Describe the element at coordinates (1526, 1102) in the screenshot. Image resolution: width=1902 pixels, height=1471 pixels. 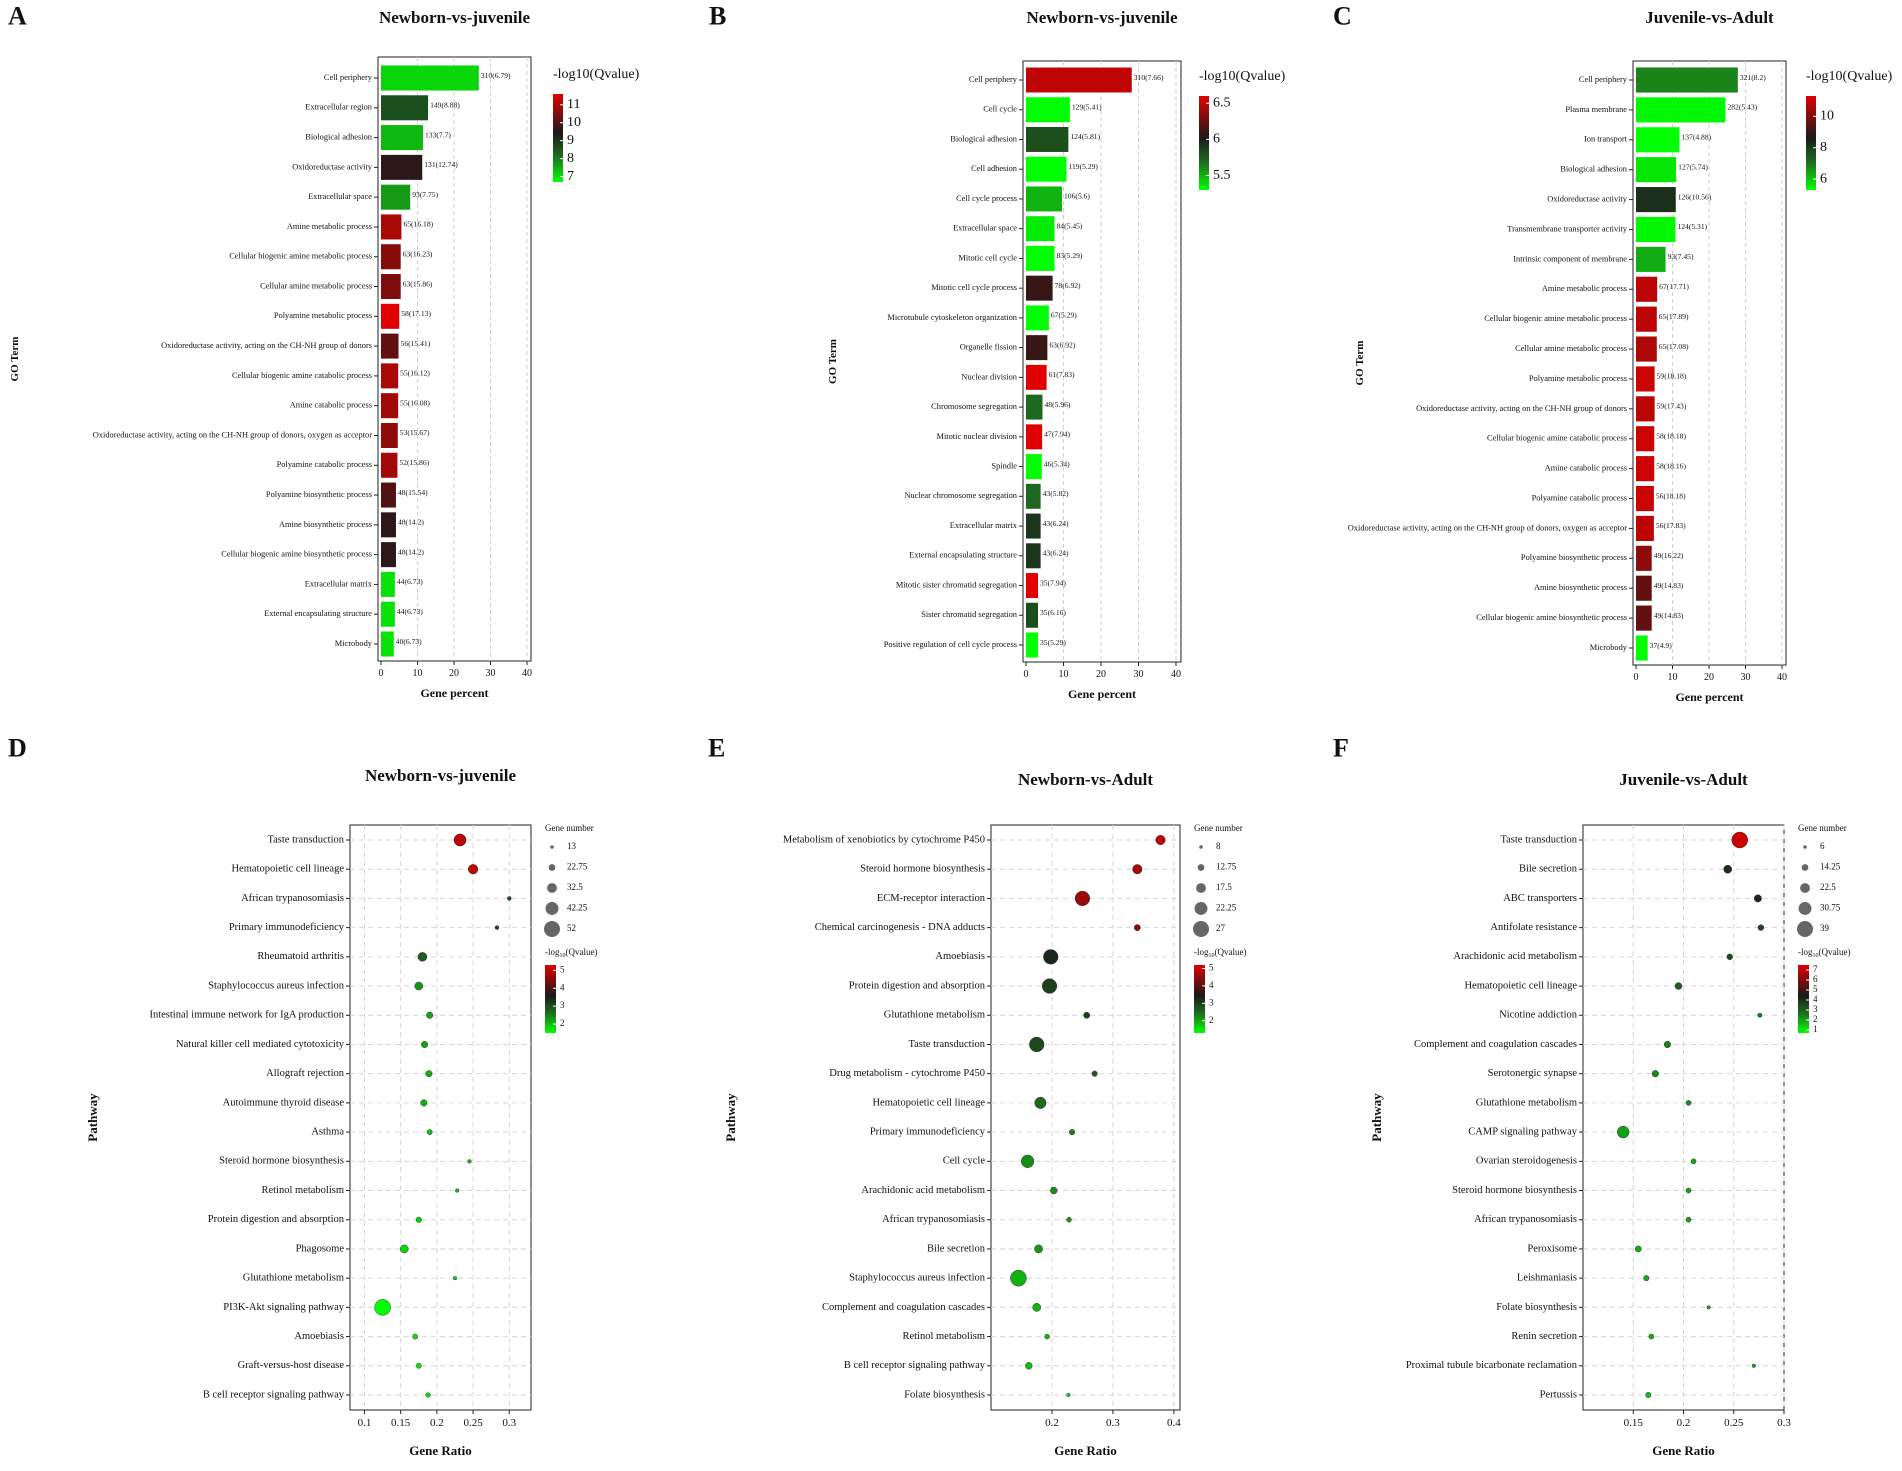
I see `panel-f-pathway-label: Glutathione metabolism` at that location.